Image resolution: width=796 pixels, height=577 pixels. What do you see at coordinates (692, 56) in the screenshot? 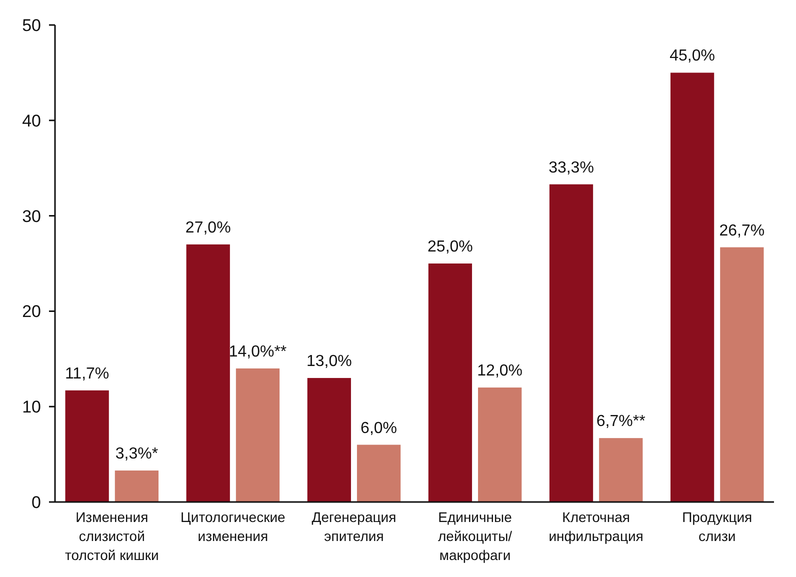
I see `data-label: 45,0%` at bounding box center [692, 56].